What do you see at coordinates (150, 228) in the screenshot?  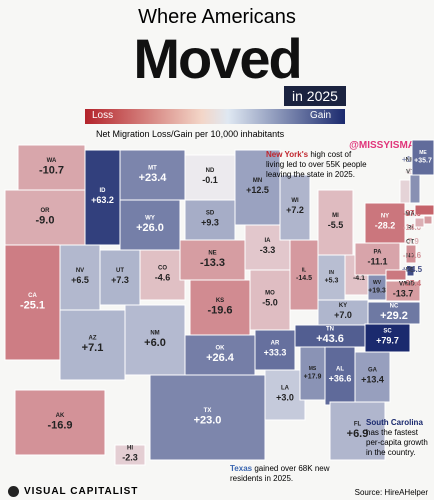 I see `state-value: +26.0` at bounding box center [150, 228].